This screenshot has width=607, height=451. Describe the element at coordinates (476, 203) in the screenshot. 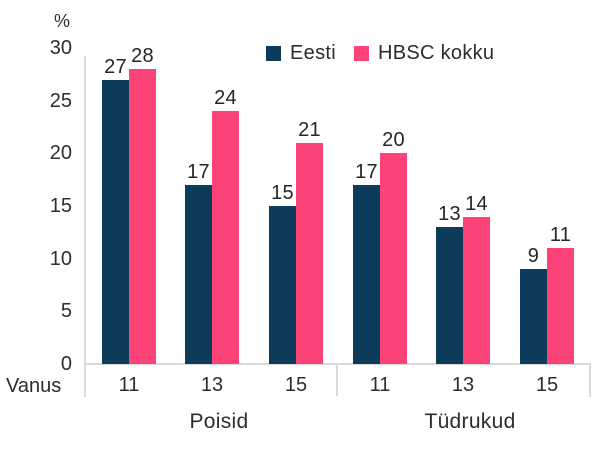

I see `bar-value-label: 14` at that location.